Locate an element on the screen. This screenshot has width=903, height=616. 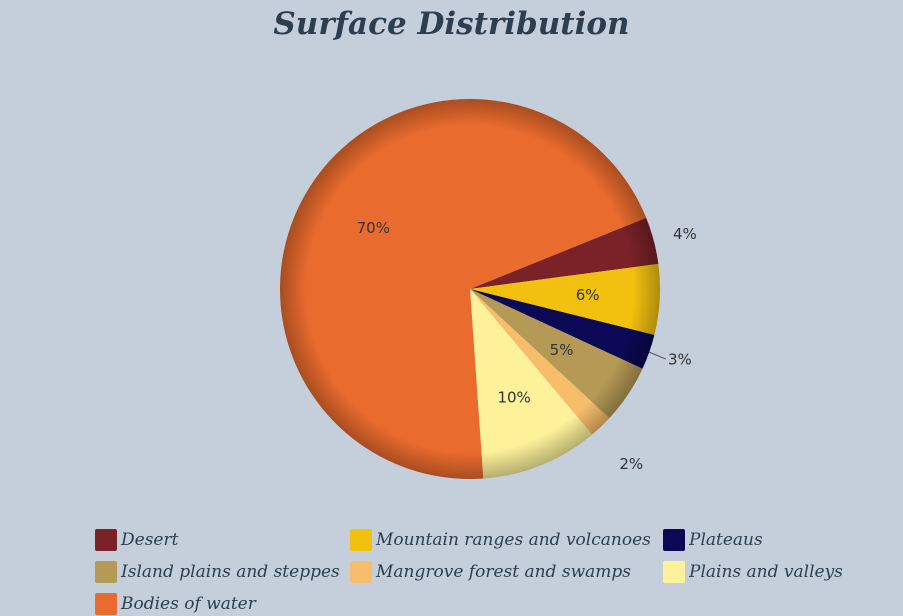
legend-label: Desert is located at coordinates (150, 540).